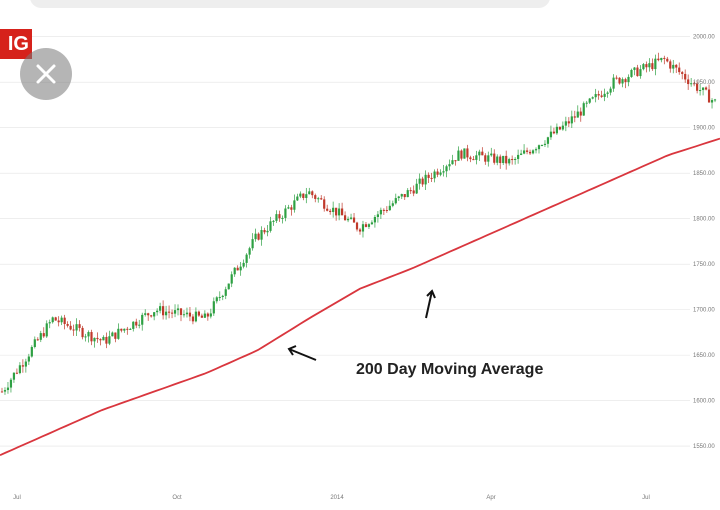 The image size is (720, 510). I want to click on moving-average-annotation: 200 Day Moving Average, so click(449, 369).